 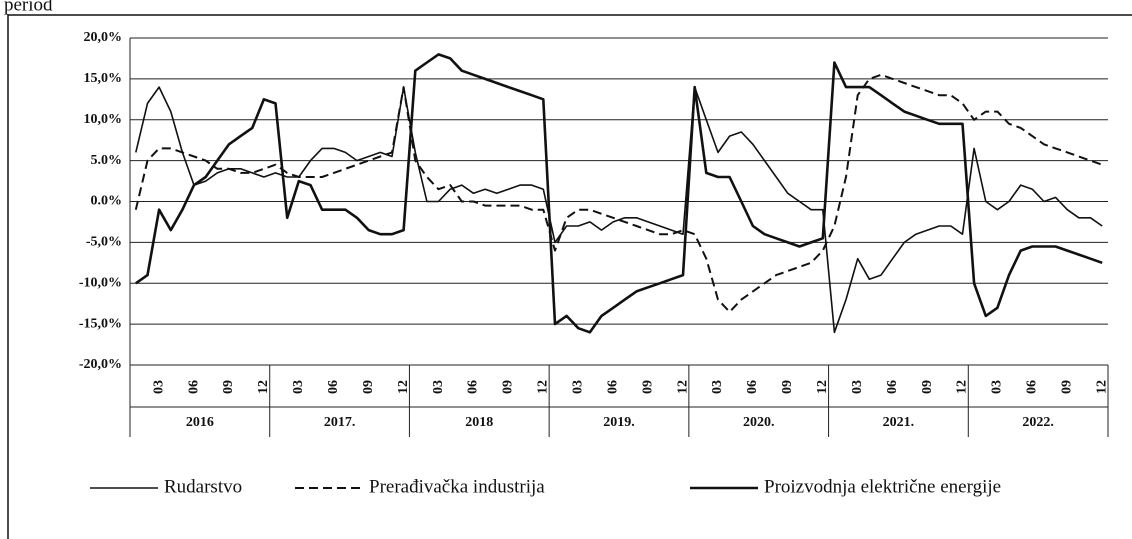 I want to click on year-label: 2017., so click(x=340, y=422).